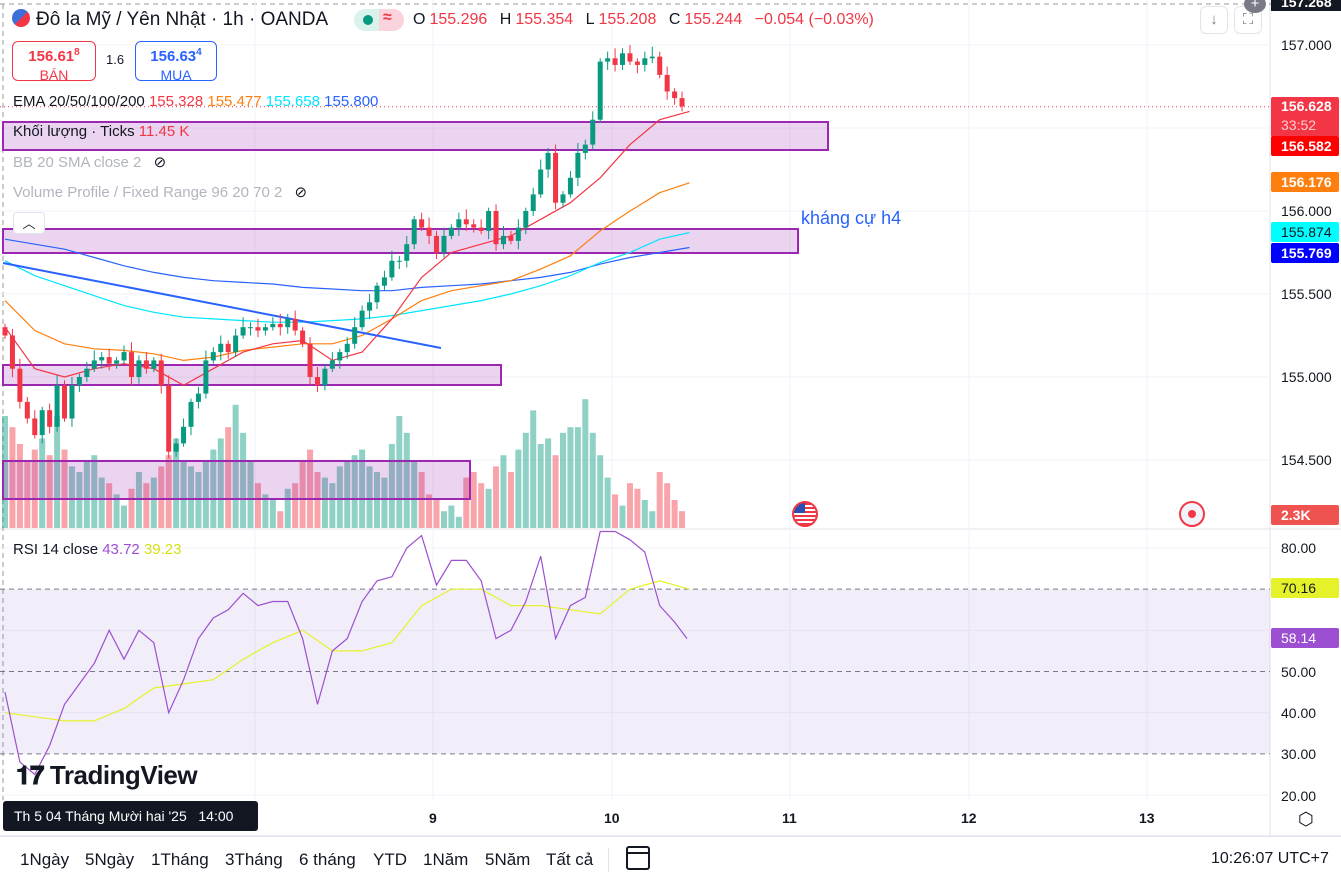 The image size is (1341, 886). What do you see at coordinates (1305, 253) in the screenshot?
I see `ema200-tag: 155.769` at bounding box center [1305, 253].